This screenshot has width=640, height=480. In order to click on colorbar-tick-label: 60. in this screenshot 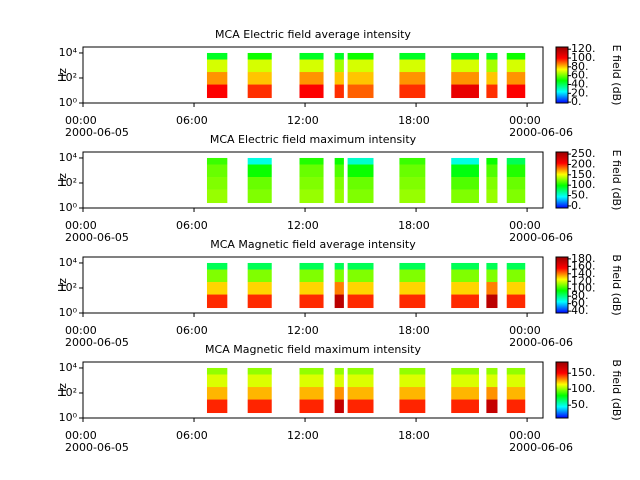, I will do `click(580, 303)`.